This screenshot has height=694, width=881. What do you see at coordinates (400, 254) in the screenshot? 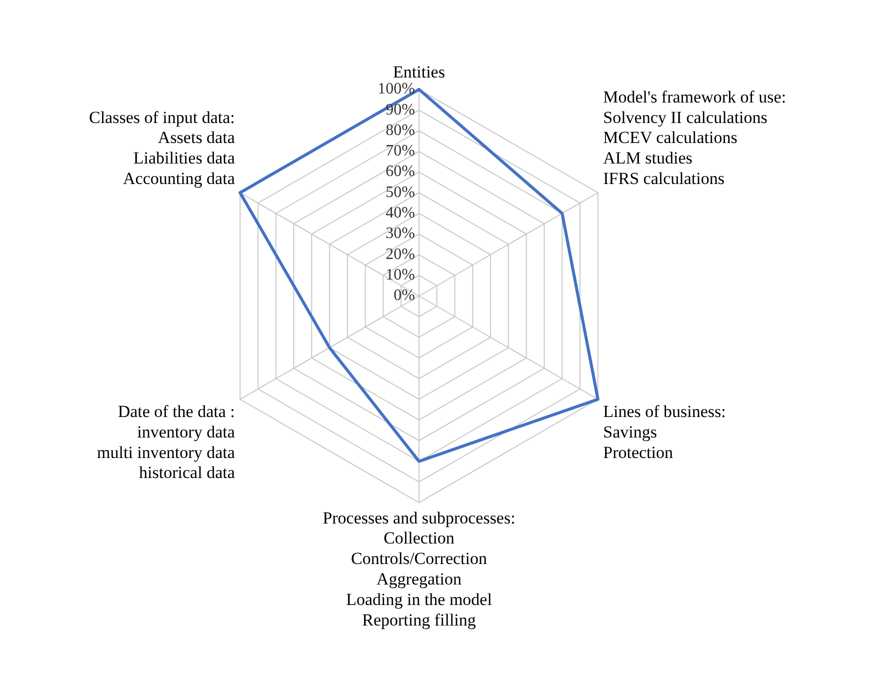
I see `y-tick-label: 20%` at bounding box center [400, 254].